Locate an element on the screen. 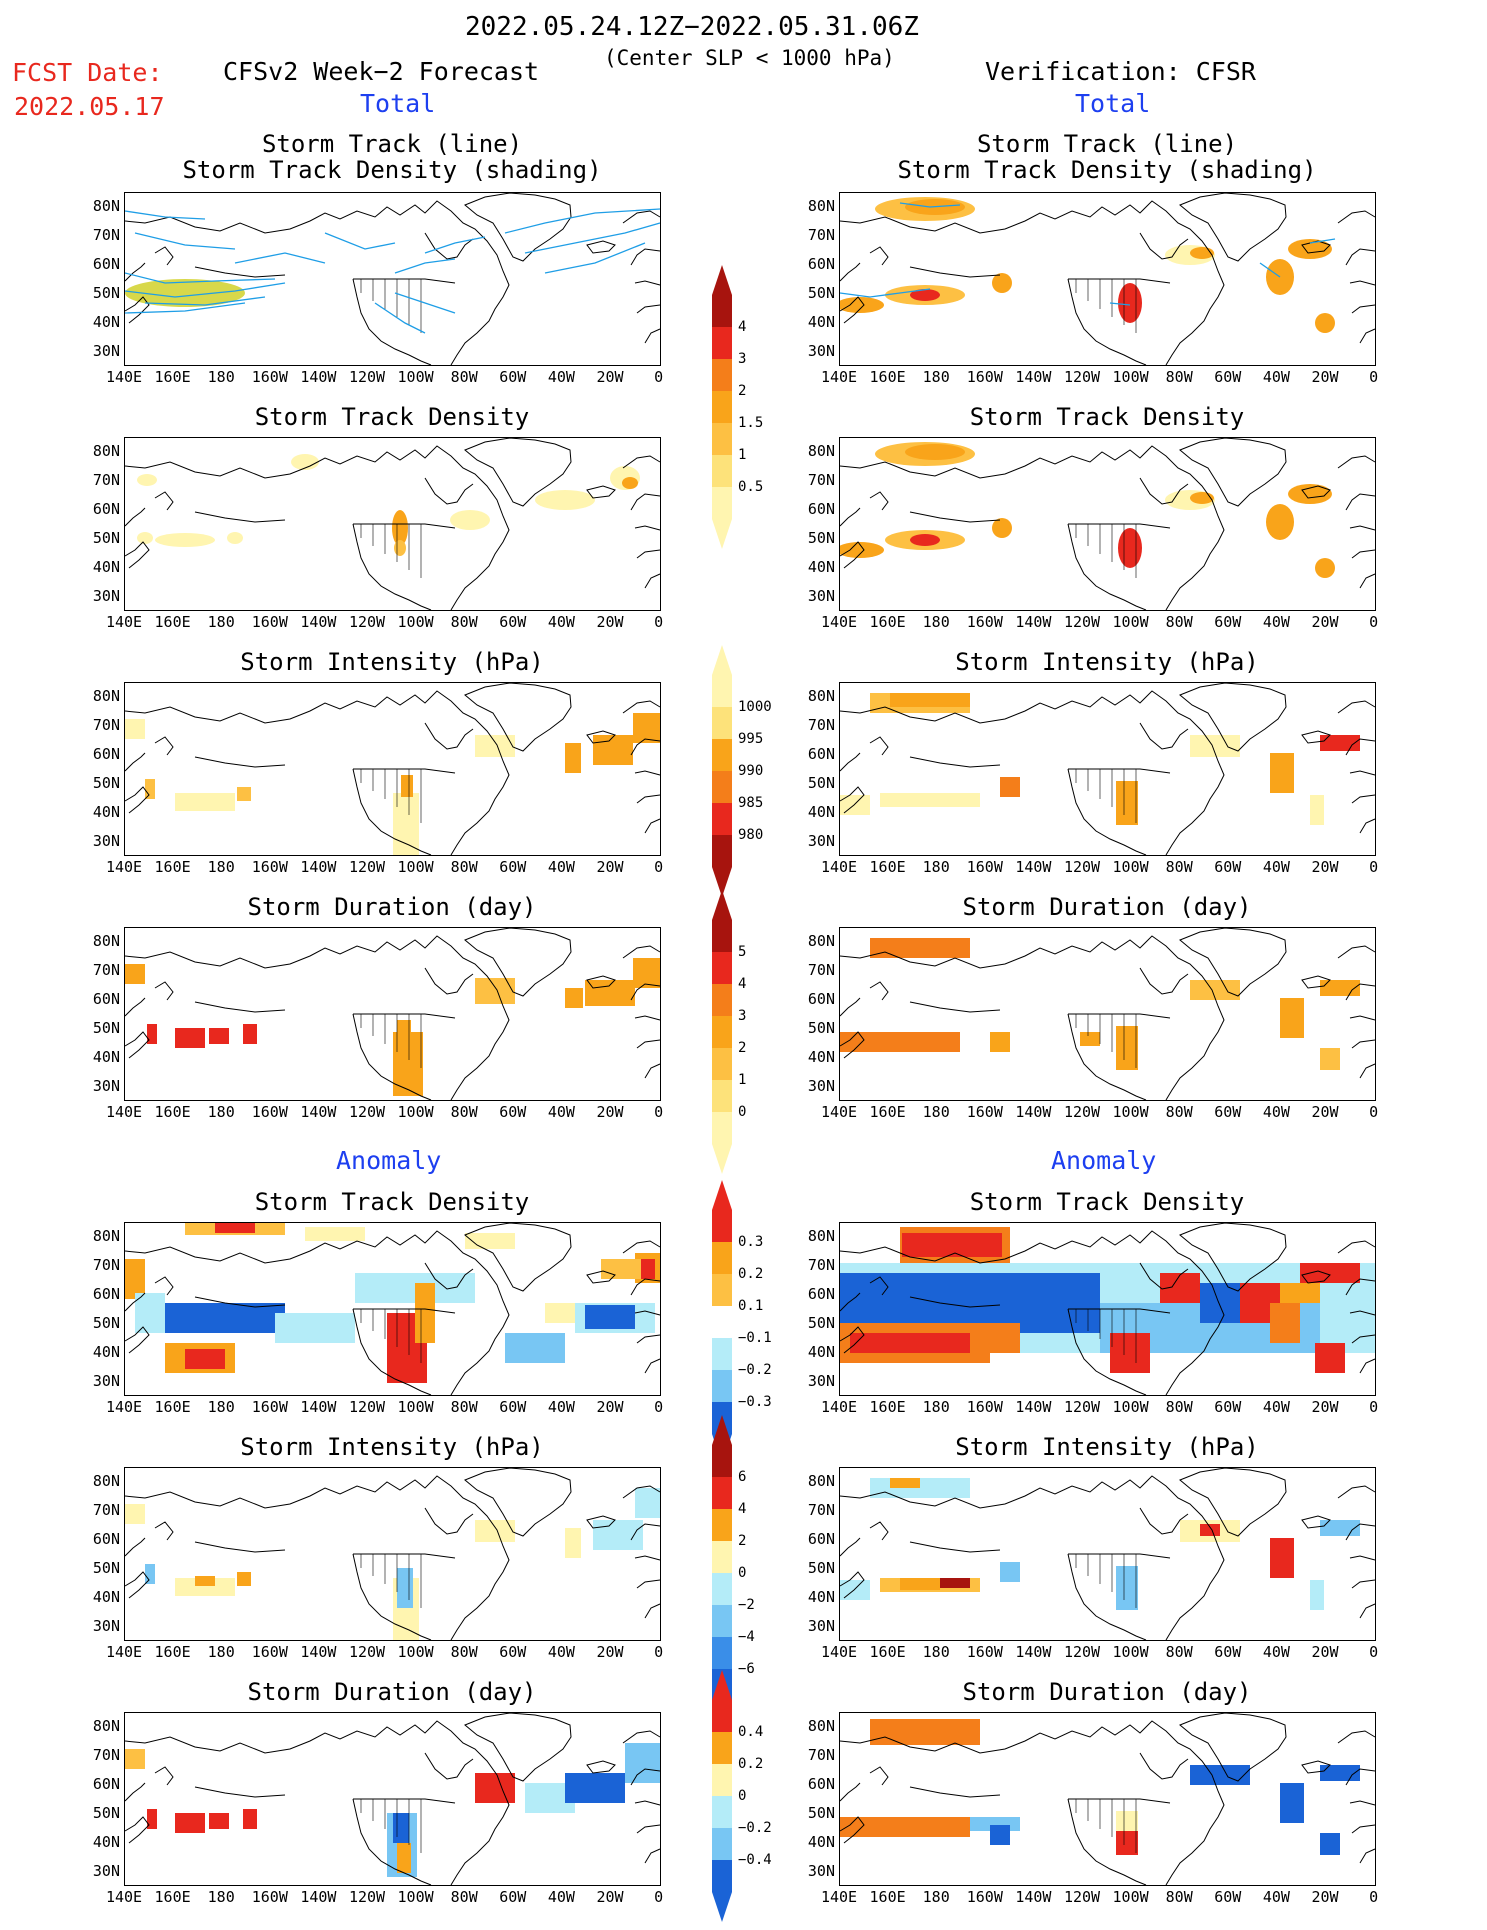 This screenshot has width=1487, height=1930. colorbar-label: 4 is located at coordinates (742, 327).